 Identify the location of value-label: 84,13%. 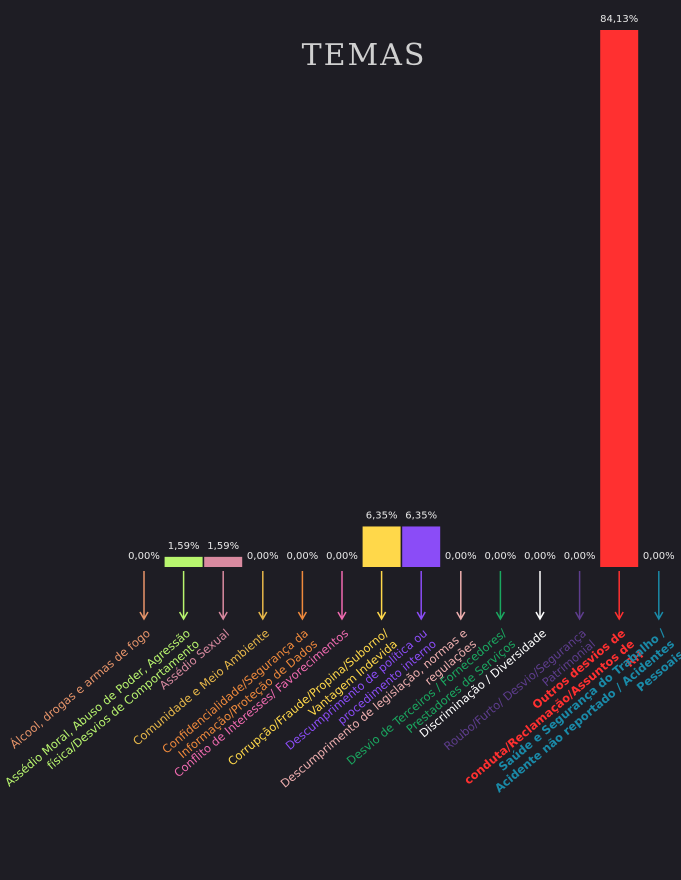
(619, 19).